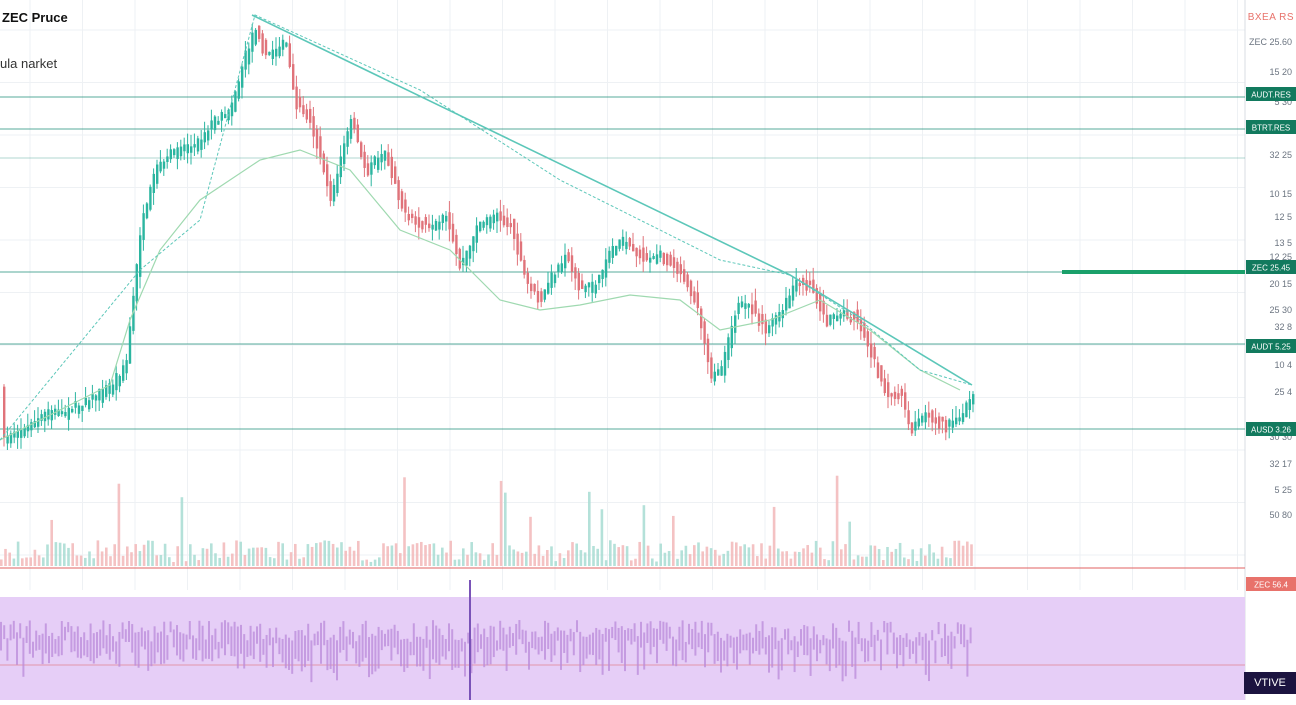 This screenshot has width=1296, height=705. What do you see at coordinates (1271, 95) in the screenshot?
I see `level-price-badge-text: AUDT.RES` at bounding box center [1271, 95].